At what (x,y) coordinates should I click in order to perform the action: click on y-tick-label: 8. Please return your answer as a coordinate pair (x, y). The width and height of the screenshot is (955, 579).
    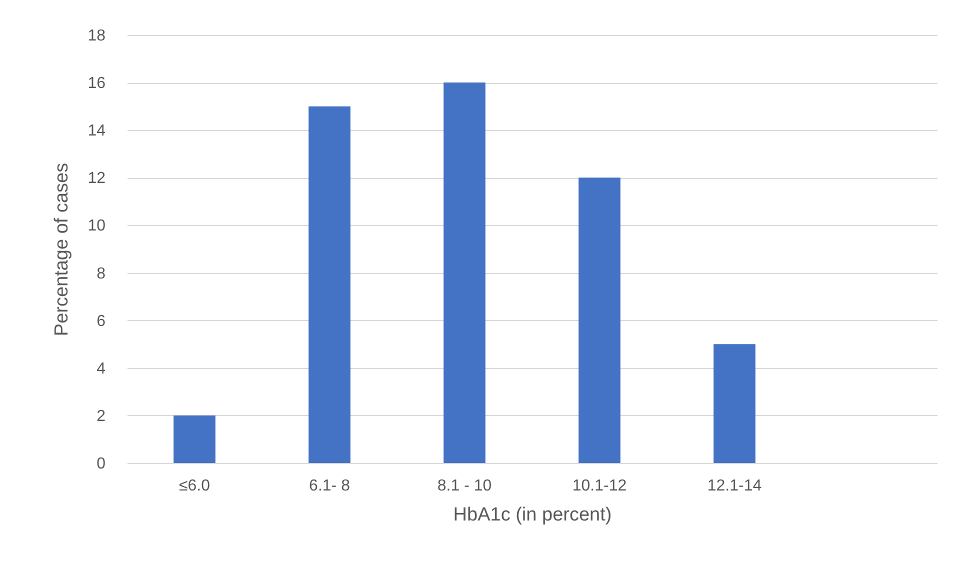
    Looking at the image, I should click on (101, 273).